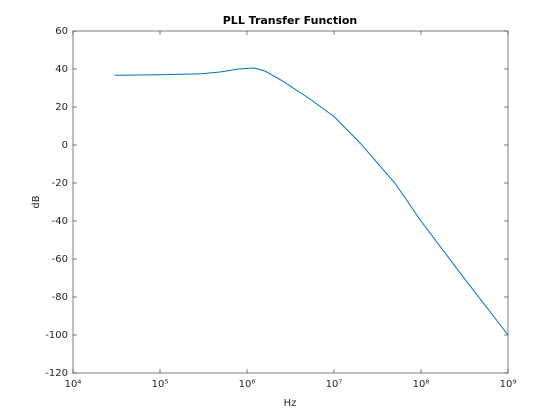  Describe the element at coordinates (65, 145) in the screenshot. I see `y-tick-label: 0` at that location.